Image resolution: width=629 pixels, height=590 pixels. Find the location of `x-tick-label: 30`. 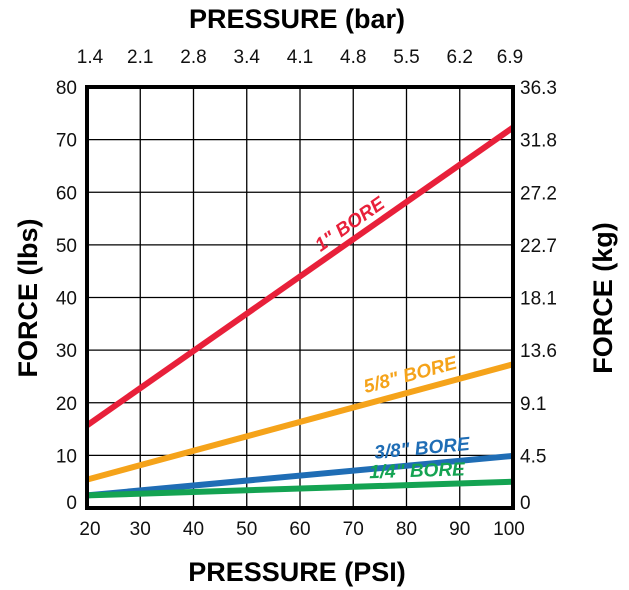

x-tick-label: 30 is located at coordinates (140, 529).